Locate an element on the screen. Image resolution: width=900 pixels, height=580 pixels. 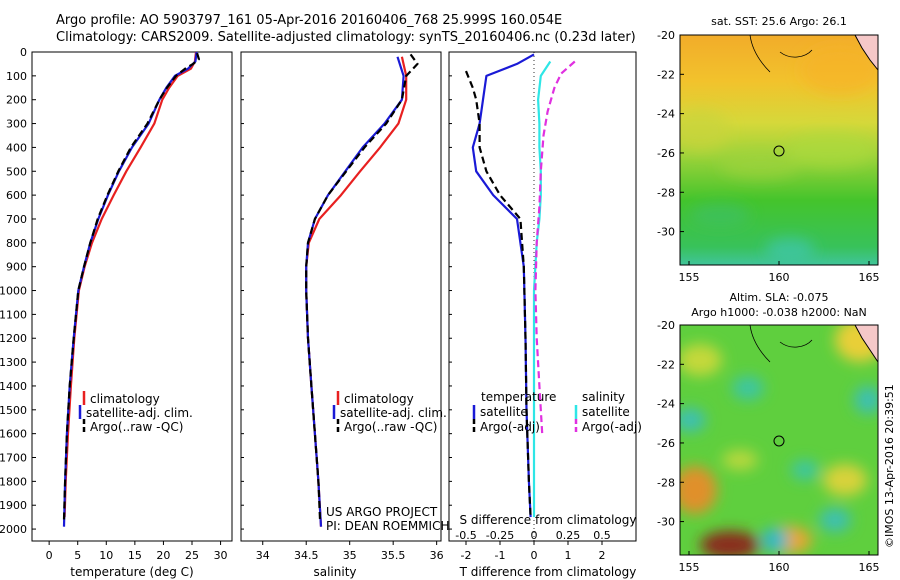
x-tick-label: 34.5 is located at coordinates (306, 555).